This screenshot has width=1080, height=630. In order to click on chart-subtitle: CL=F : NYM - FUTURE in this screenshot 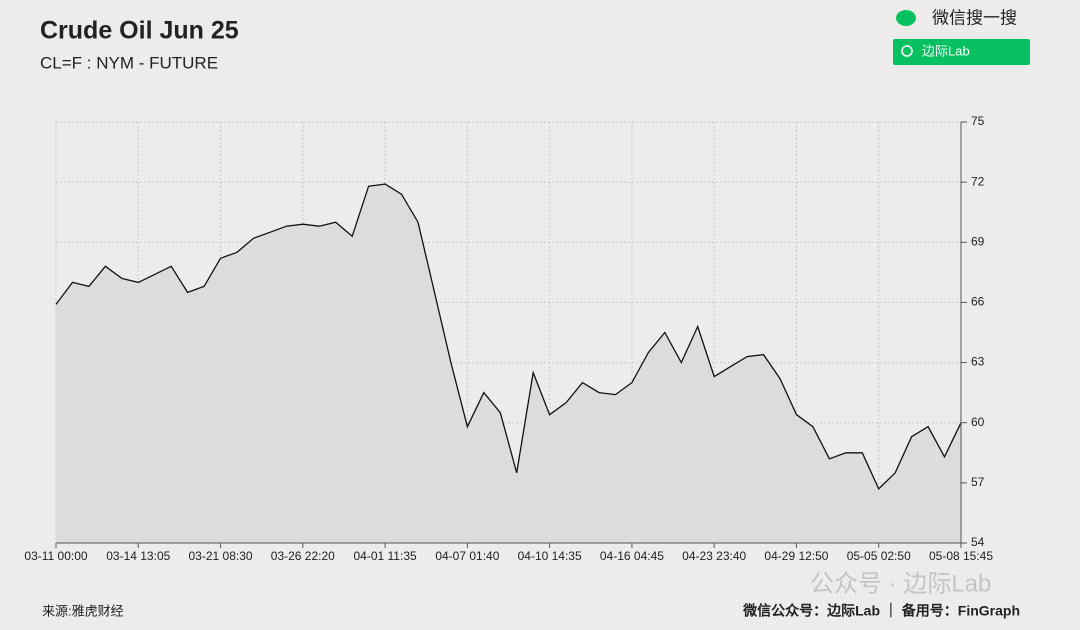, I will do `click(129, 62)`.